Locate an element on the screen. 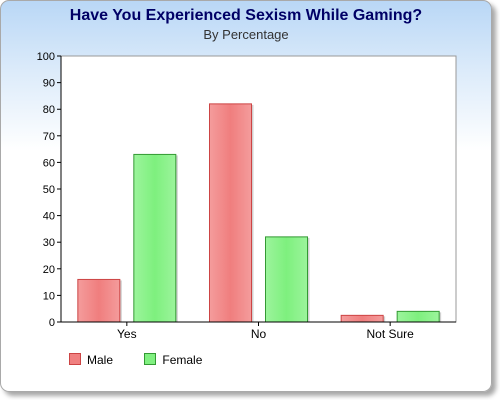 Image resolution: width=500 pixels, height=400 pixels. bar-male-yes is located at coordinates (99, 300).